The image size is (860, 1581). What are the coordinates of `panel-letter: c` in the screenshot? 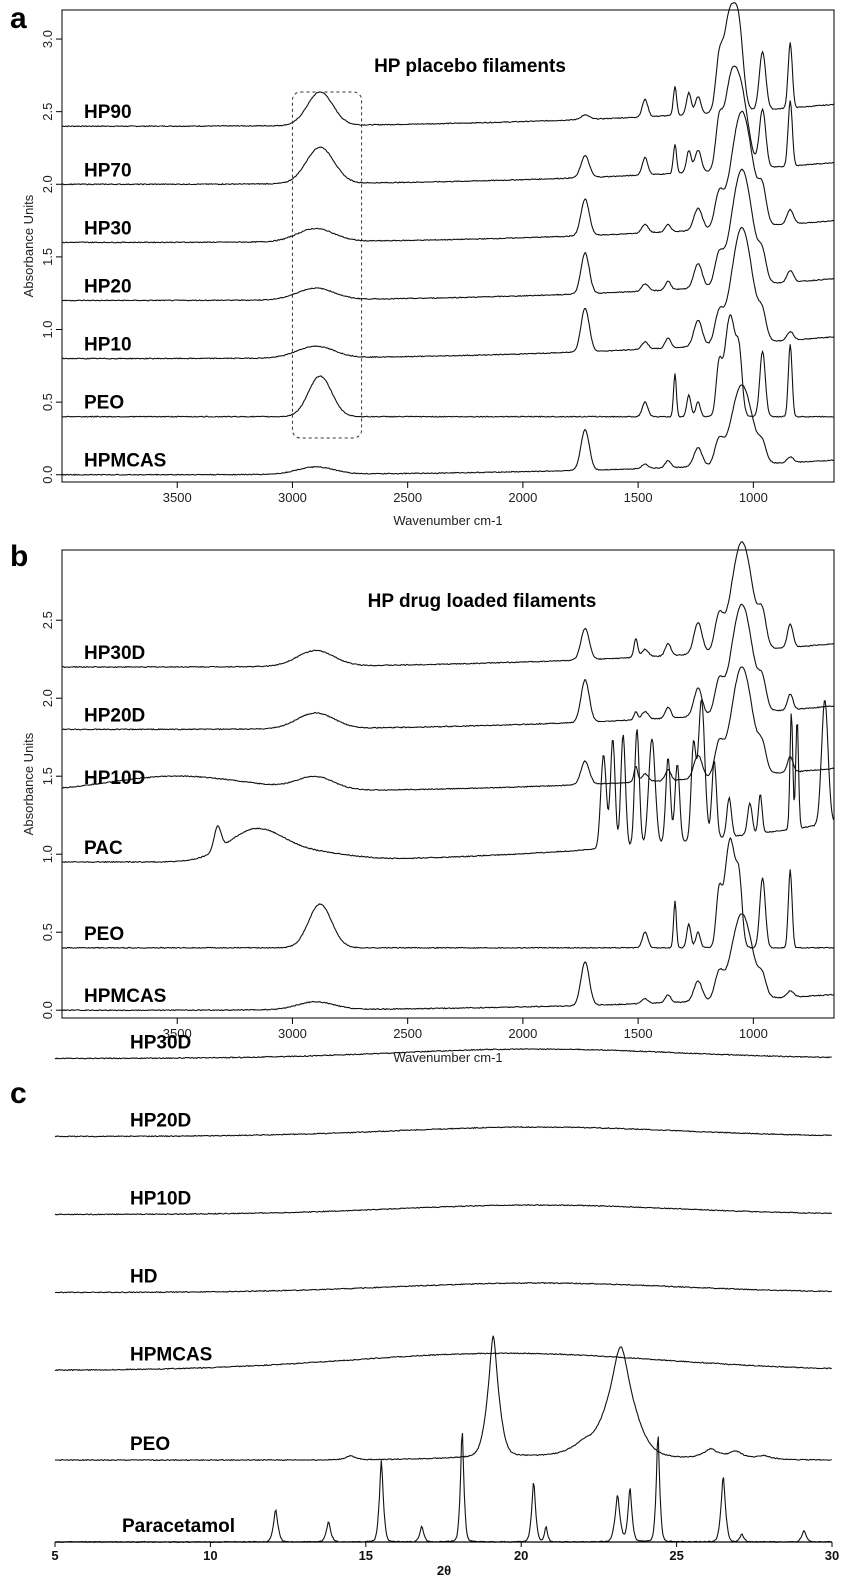 It's located at (18, 1093).